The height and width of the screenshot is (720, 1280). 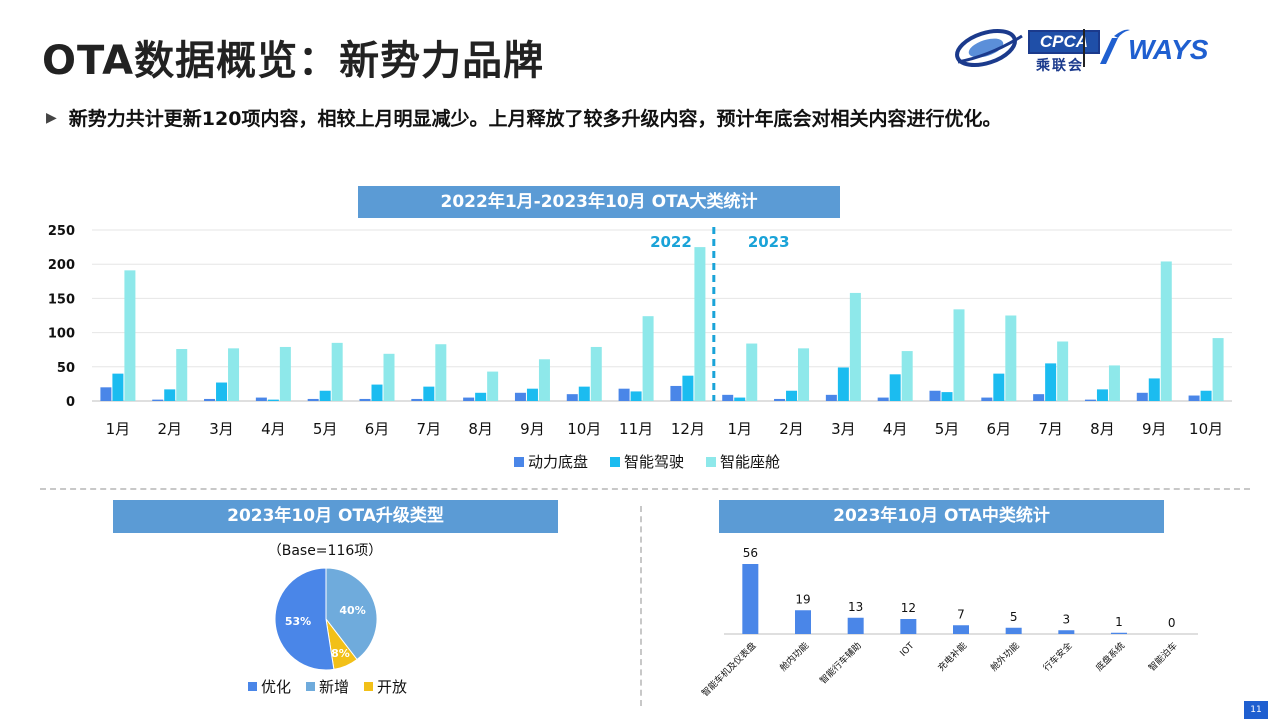 I want to click on sub-category-label: IOT, so click(x=908, y=650).